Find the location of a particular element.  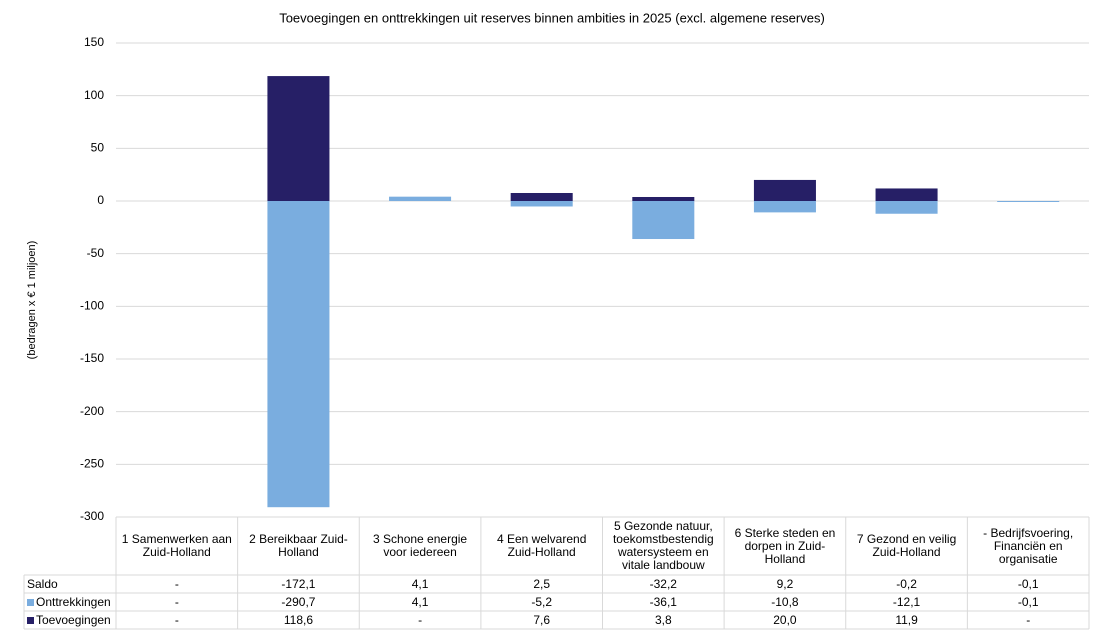

table-value: -10,8 is located at coordinates (785, 601).